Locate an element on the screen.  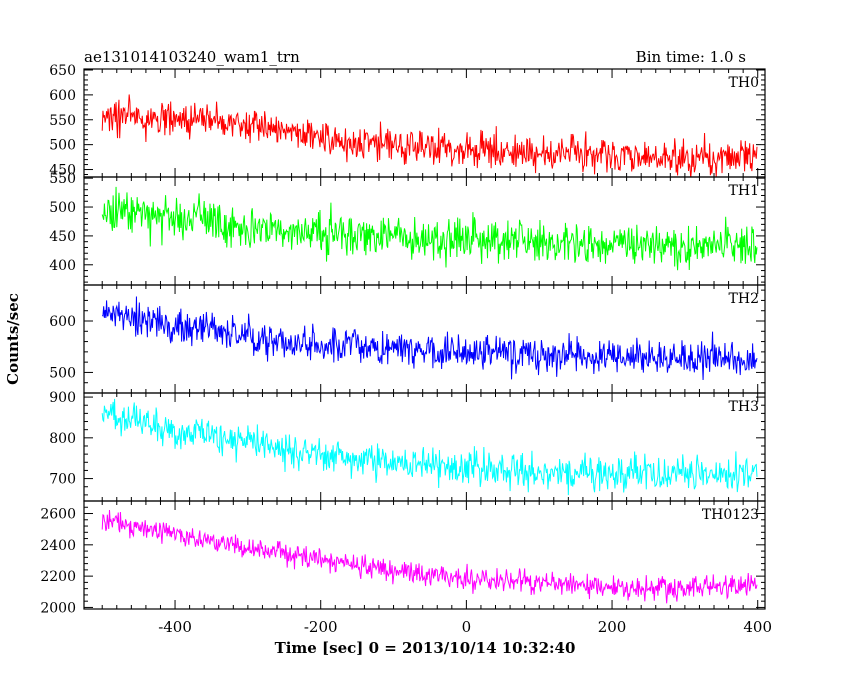
panel-label-th0: TH0 is located at coordinates (744, 83).